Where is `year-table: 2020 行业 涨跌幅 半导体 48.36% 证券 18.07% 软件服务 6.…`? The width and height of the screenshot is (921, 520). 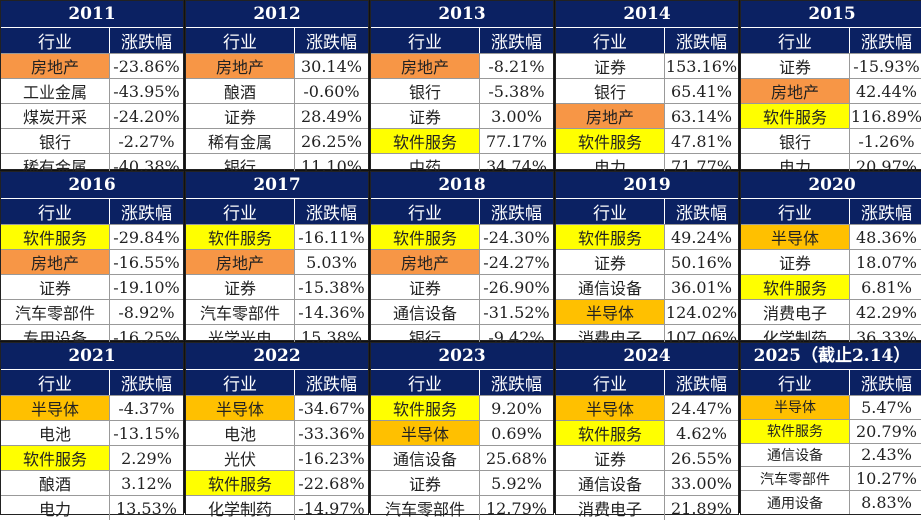 year-table: 2020 行业 涨跌幅 半导体 48.36% 证券 18.07% 软件服务 6.… is located at coordinates (830, 260).